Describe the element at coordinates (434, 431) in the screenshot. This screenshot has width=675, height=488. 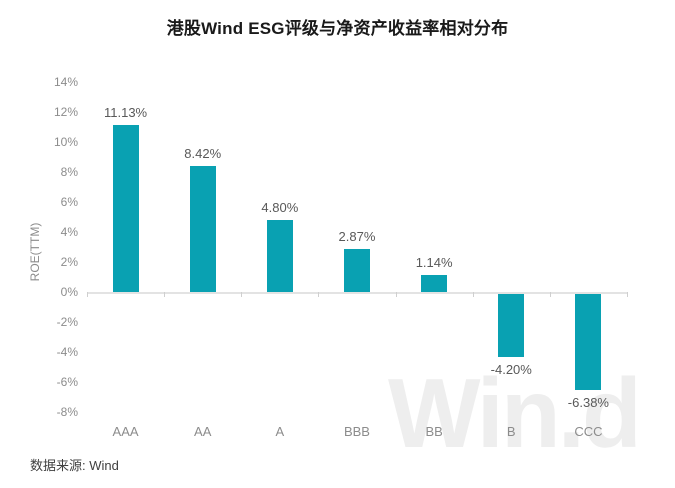
I see `x-tick-label: BB` at that location.